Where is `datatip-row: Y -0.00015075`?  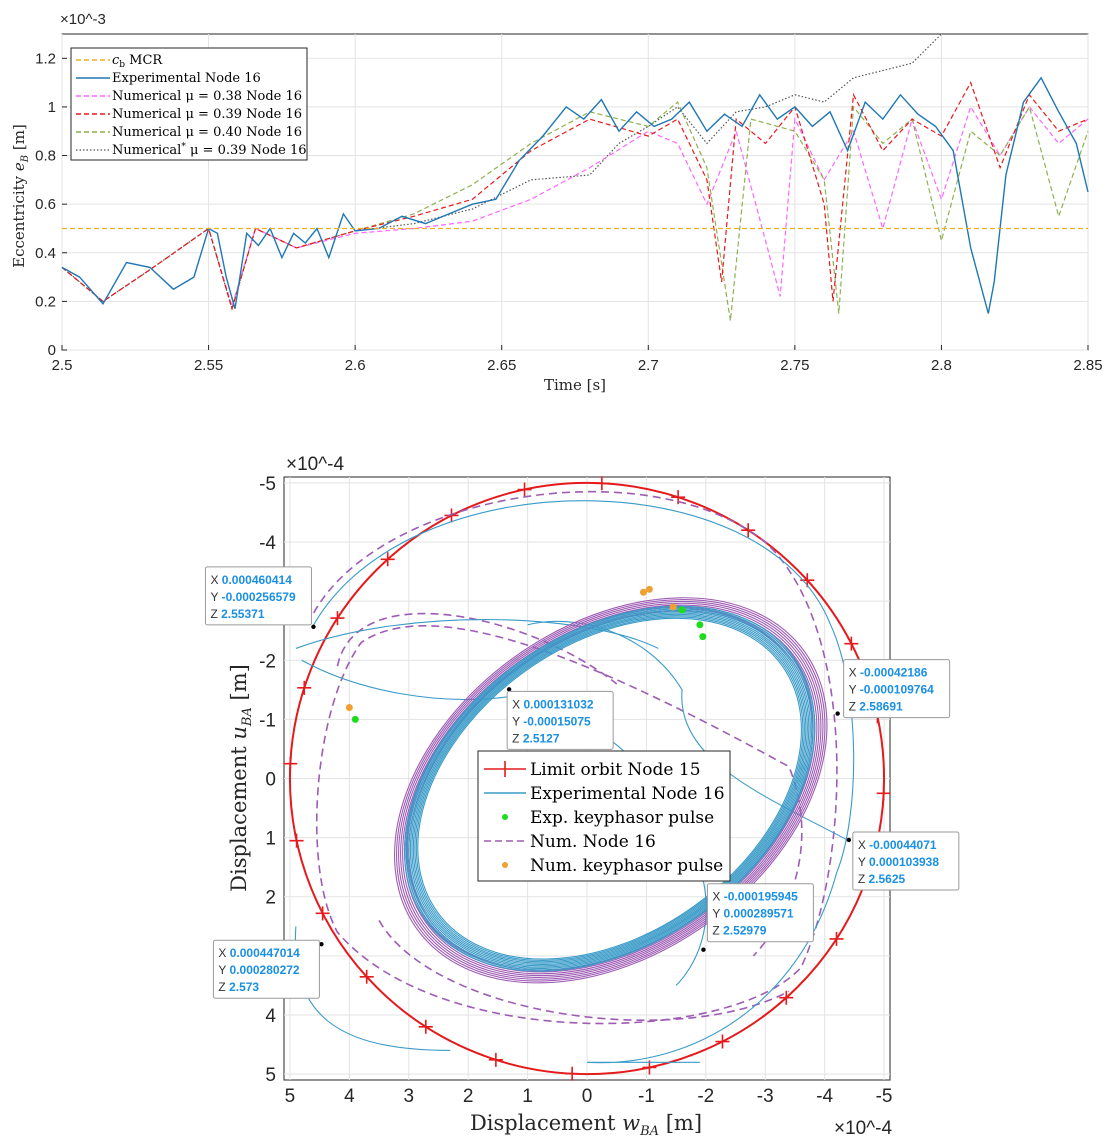 datatip-row: Y -0.00015075 is located at coordinates (551, 721).